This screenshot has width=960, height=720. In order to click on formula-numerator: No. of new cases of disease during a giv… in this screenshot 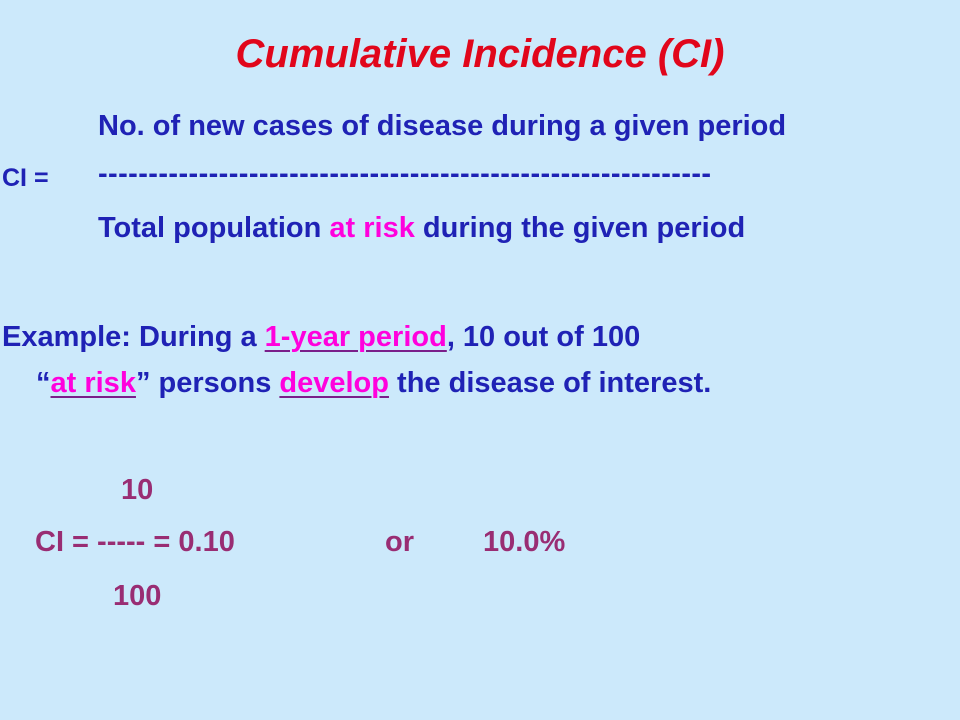, I will do `click(442, 126)`.